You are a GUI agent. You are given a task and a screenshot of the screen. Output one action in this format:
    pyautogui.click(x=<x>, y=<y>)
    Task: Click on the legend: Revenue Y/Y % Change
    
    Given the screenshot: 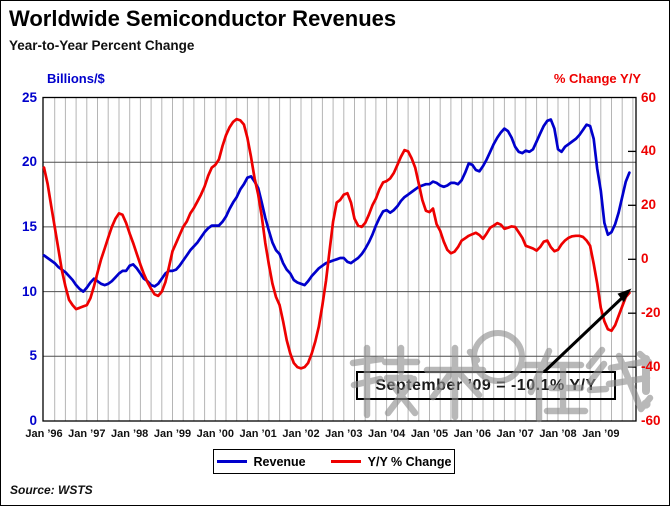 What is the action you would take?
    pyautogui.click(x=334, y=461)
    